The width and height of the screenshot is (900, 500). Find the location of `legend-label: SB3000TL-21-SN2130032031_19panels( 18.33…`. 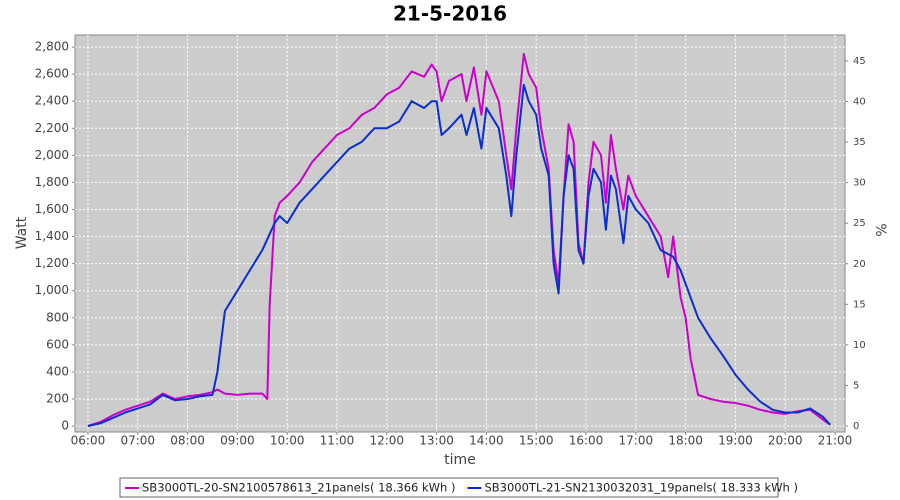

legend-label: SB3000TL-21-SN2130032031_19panels( 18.33… is located at coordinates (640, 488).